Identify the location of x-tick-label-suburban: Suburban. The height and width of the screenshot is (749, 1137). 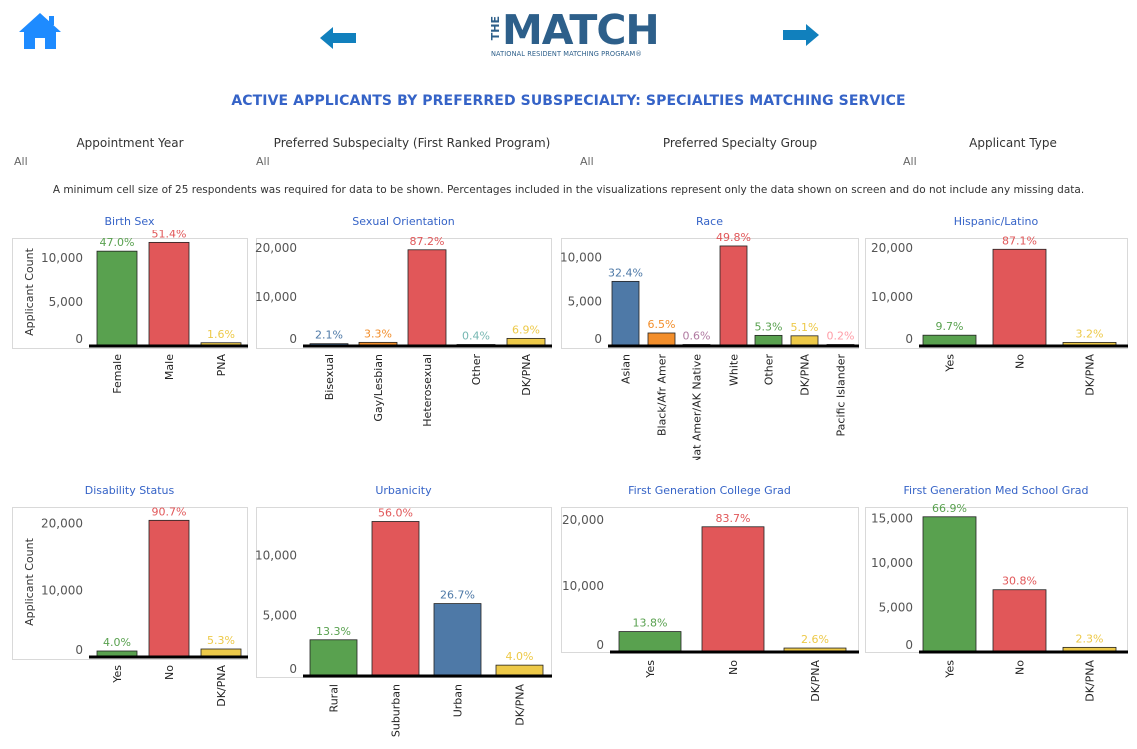
(396, 710).